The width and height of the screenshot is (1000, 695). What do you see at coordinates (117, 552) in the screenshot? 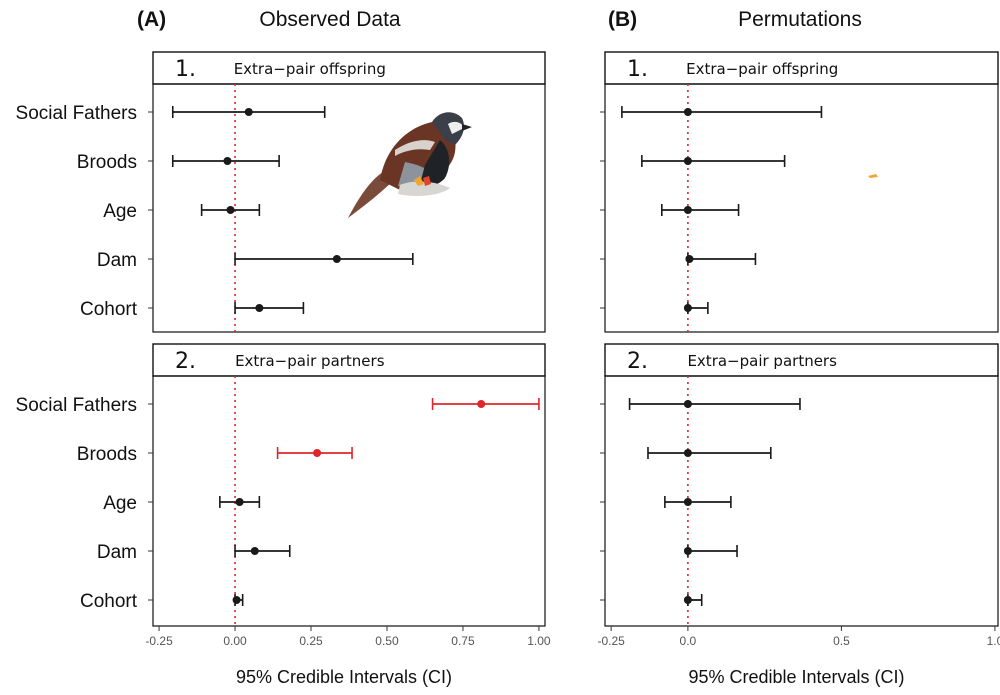
I see `panel-a-facet-2-dam-label: Dam` at bounding box center [117, 552].